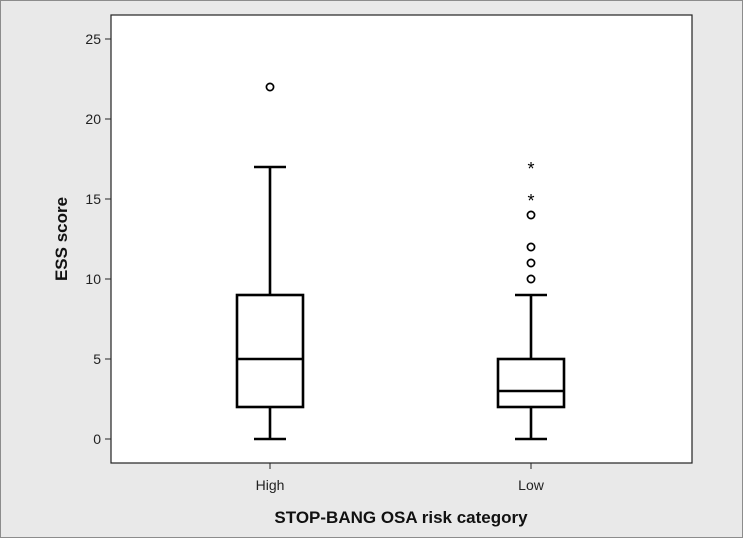 This screenshot has width=743, height=538. I want to click on y-tick-label: 5, so click(97, 359).